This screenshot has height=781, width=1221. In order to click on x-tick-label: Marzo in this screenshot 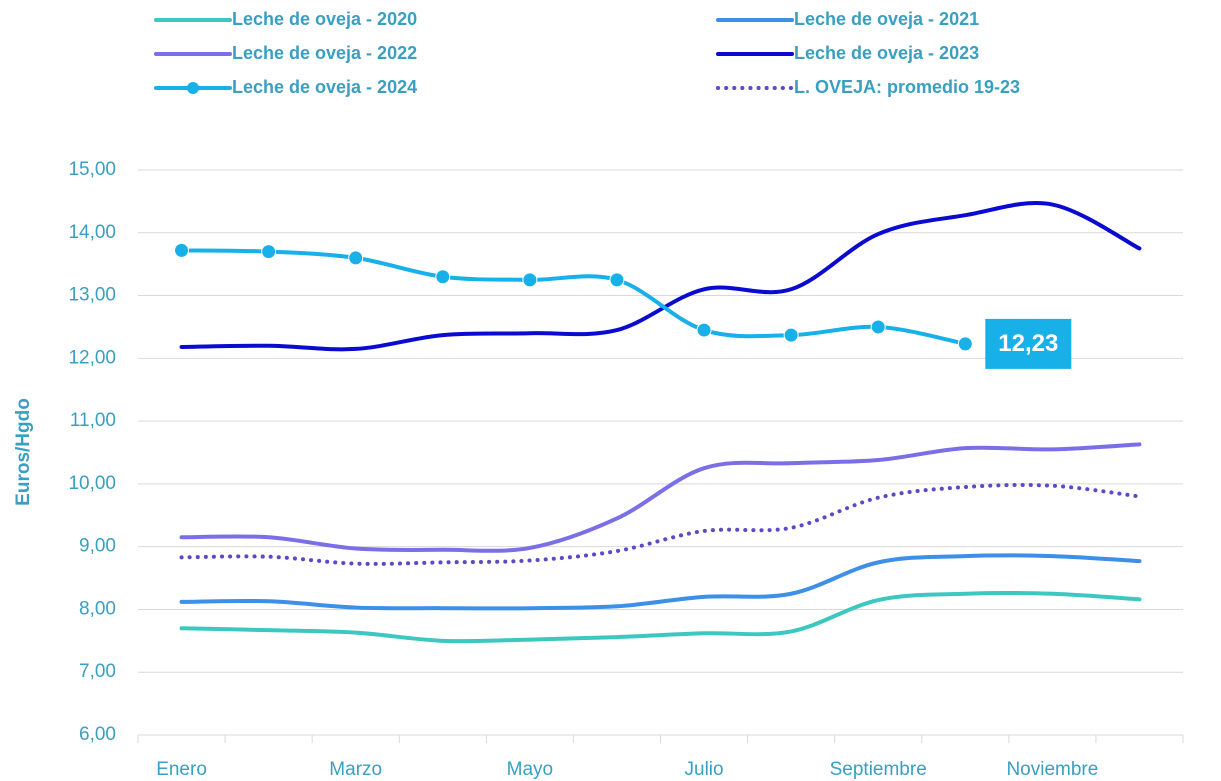, I will do `click(355, 769)`.